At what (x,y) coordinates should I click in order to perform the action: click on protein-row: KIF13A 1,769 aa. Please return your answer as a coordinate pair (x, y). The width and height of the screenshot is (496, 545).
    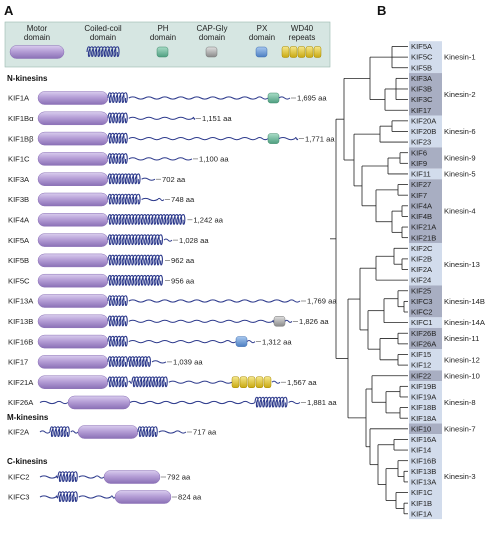
    Looking at the image, I should click on (172, 301).